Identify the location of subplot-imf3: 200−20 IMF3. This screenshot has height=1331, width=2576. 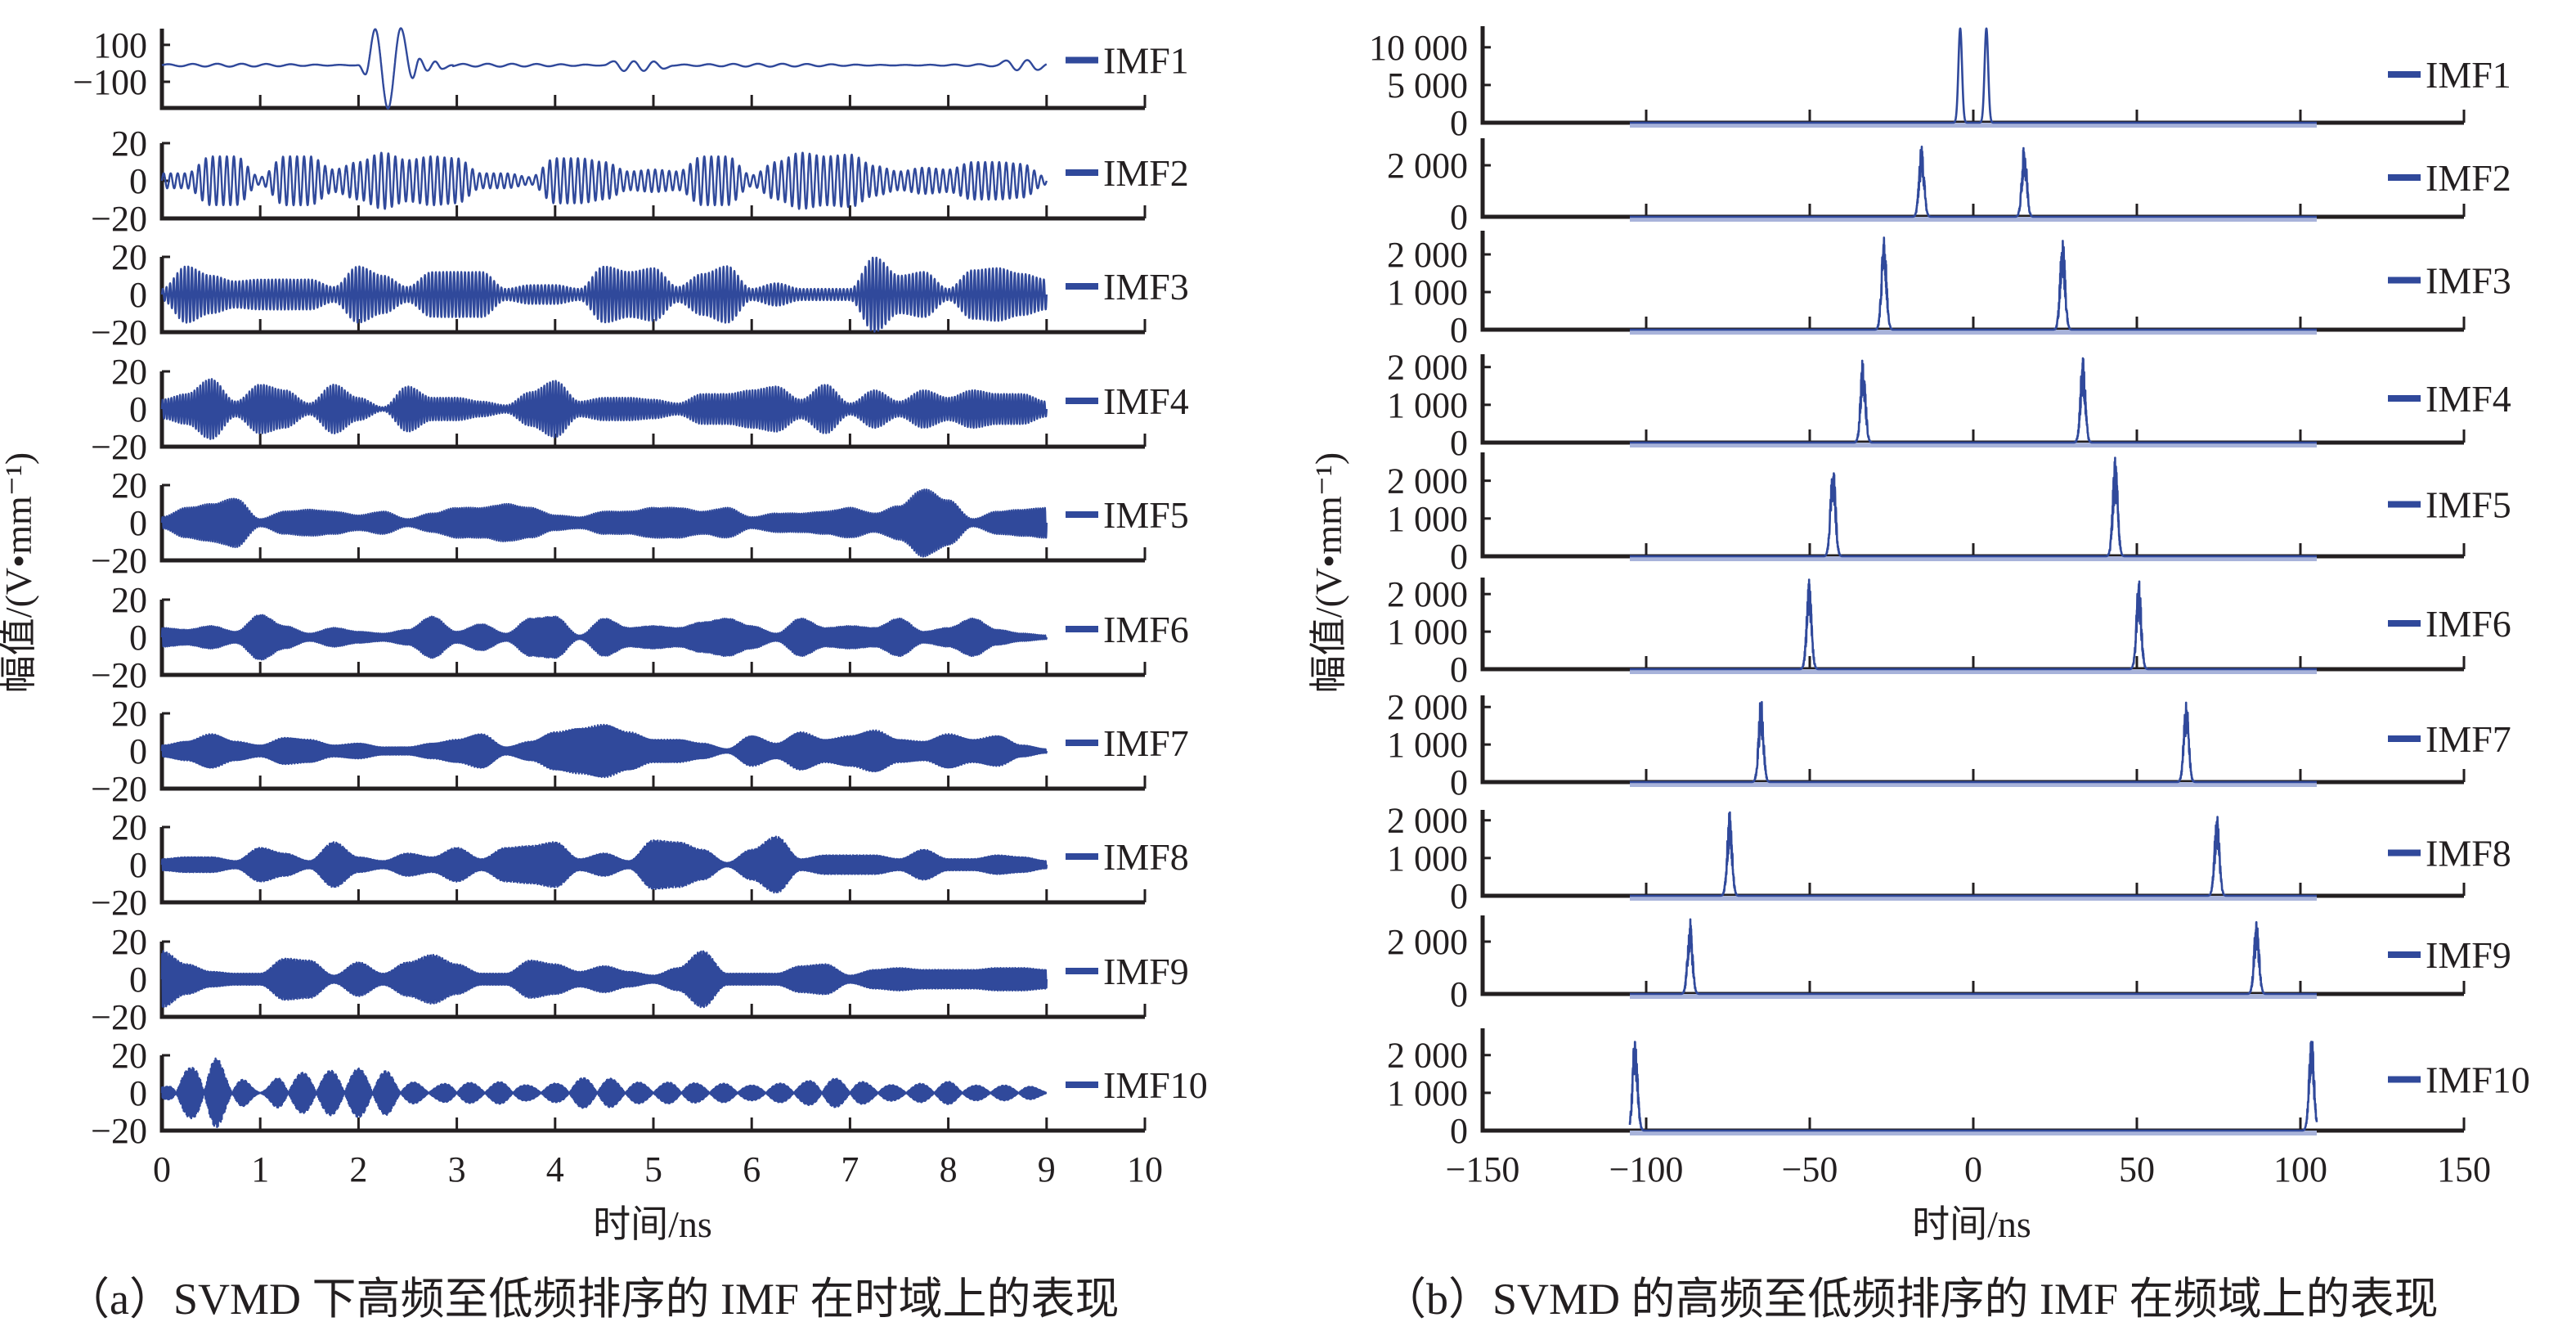
(640, 295).